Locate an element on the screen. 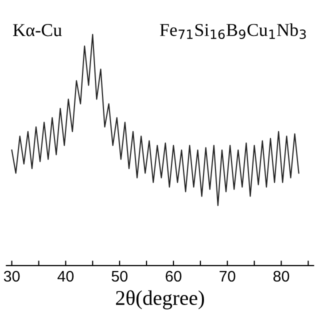  x-tick-label: 60 is located at coordinates (174, 276).